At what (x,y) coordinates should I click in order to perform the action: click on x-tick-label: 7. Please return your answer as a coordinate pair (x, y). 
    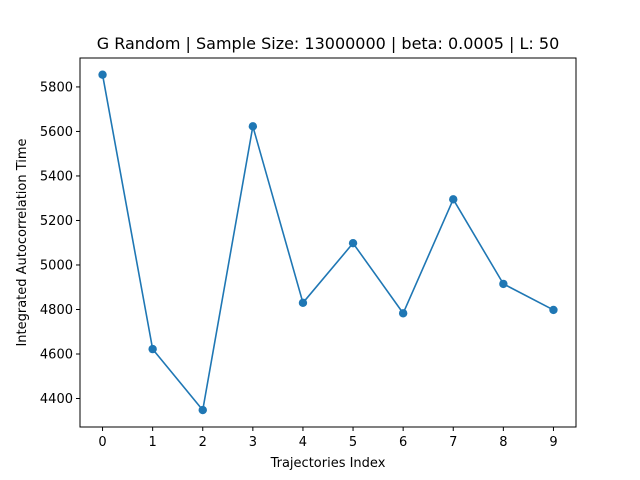
    Looking at the image, I should click on (453, 442).